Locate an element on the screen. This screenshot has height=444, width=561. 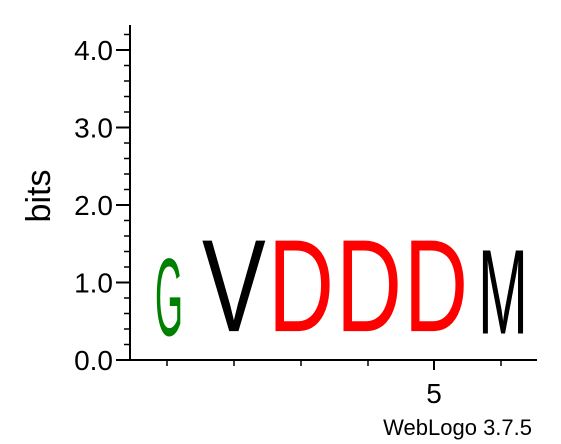
y-tick-label: 0.0 is located at coordinates (93, 360).